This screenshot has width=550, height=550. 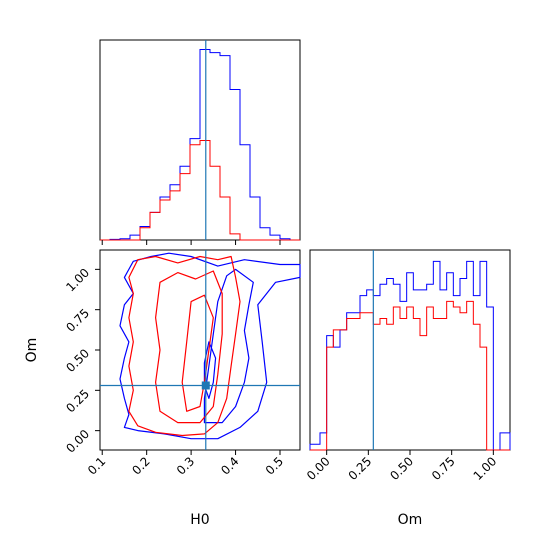 I want to click on joint-ytick-label-0: 0.00, so click(x=77, y=441).